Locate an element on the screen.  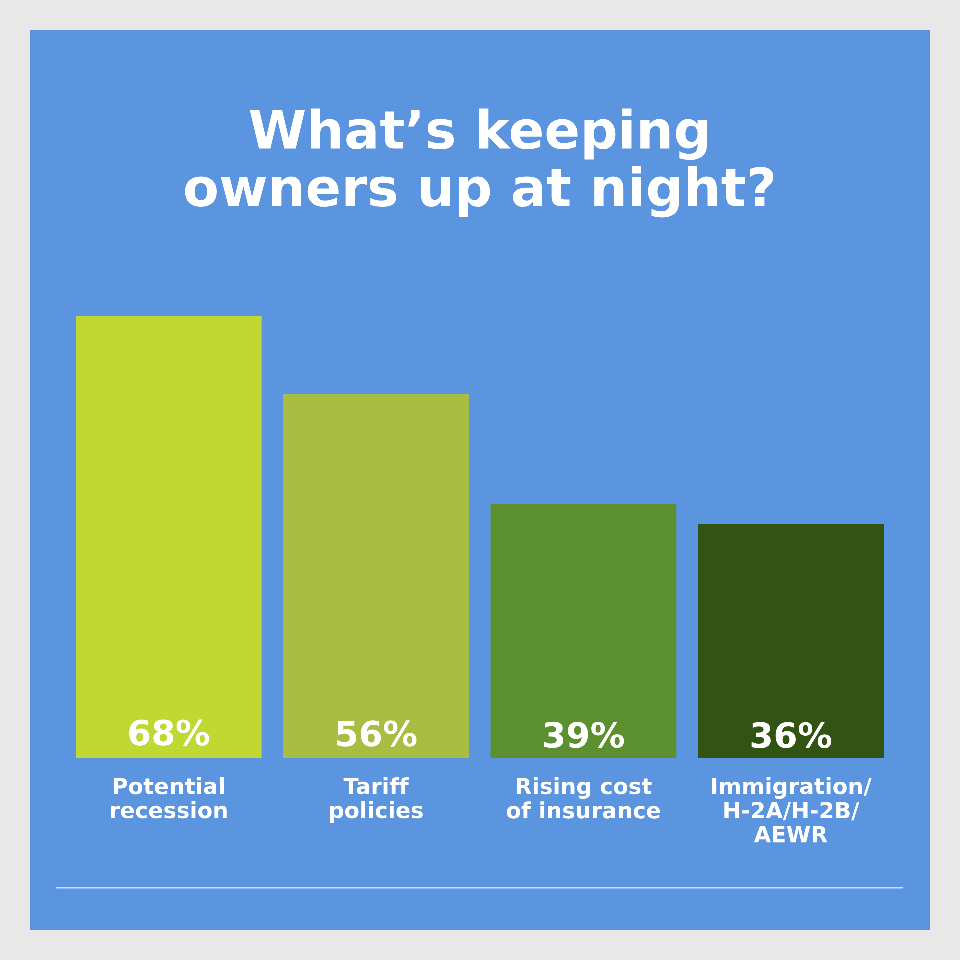
x-tick-label: Rising cost of insurance is located at coordinates (583, 798).